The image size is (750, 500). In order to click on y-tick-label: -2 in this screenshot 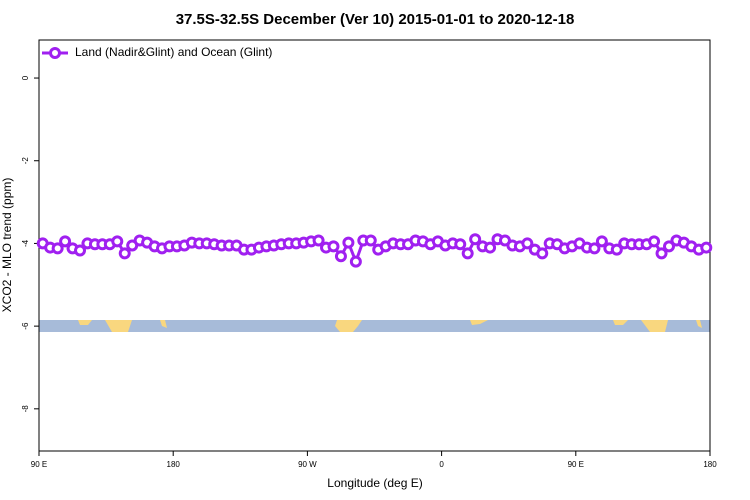, I will do `click(25, 161)`.